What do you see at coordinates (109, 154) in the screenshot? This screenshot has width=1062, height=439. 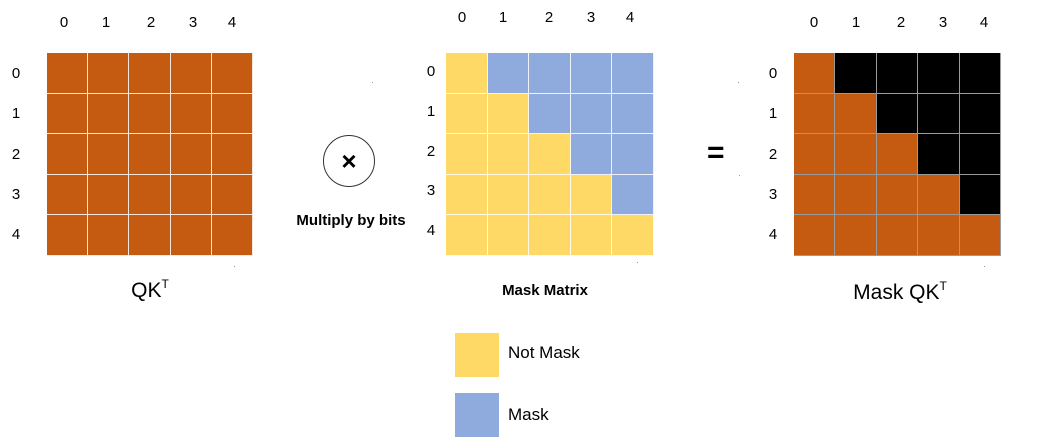 I see `qkt-cell-r2-c1` at bounding box center [109, 154].